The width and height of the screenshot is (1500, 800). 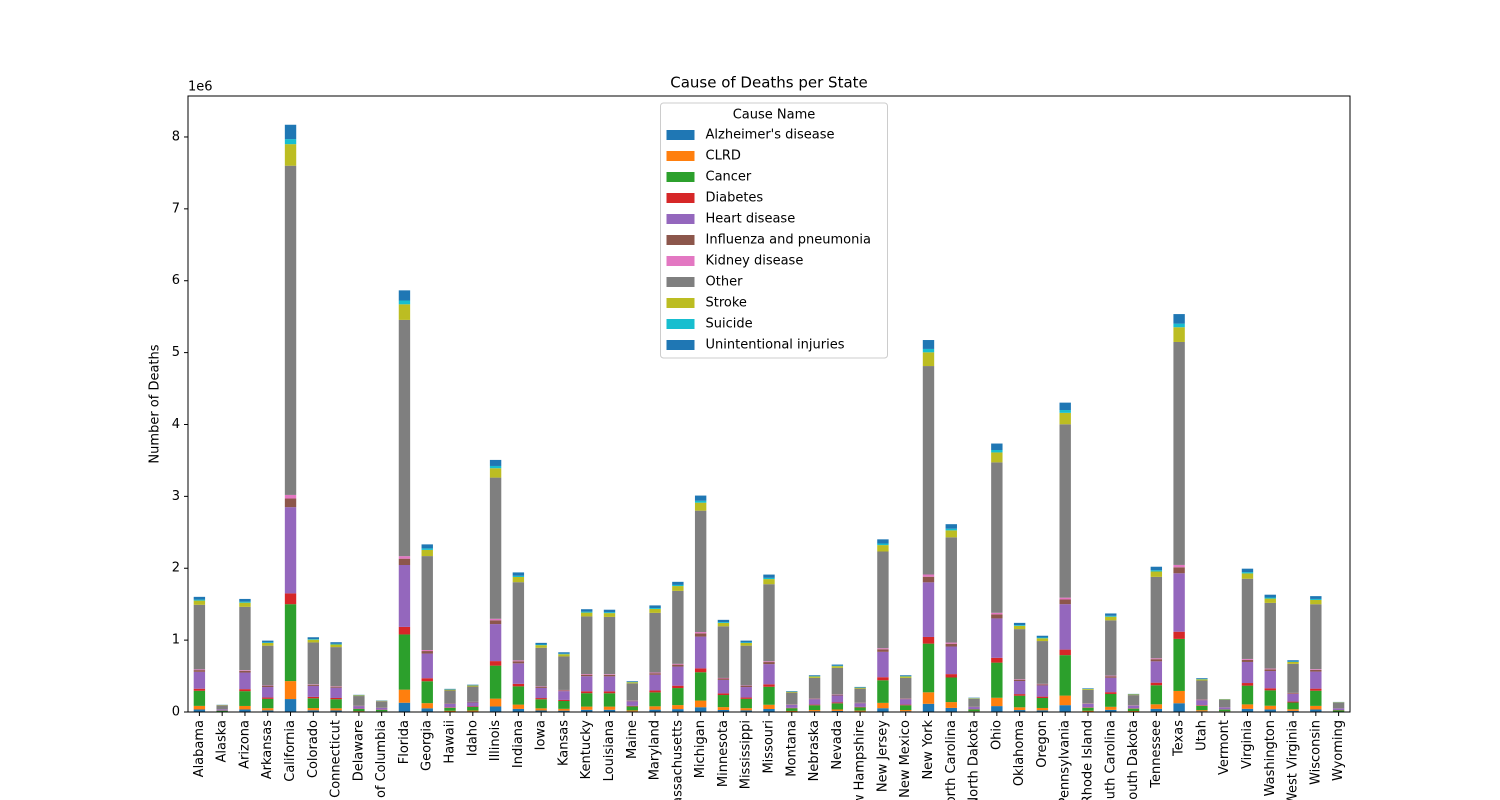 I want to click on x-tick-label: Alabama, so click(x=199, y=748).